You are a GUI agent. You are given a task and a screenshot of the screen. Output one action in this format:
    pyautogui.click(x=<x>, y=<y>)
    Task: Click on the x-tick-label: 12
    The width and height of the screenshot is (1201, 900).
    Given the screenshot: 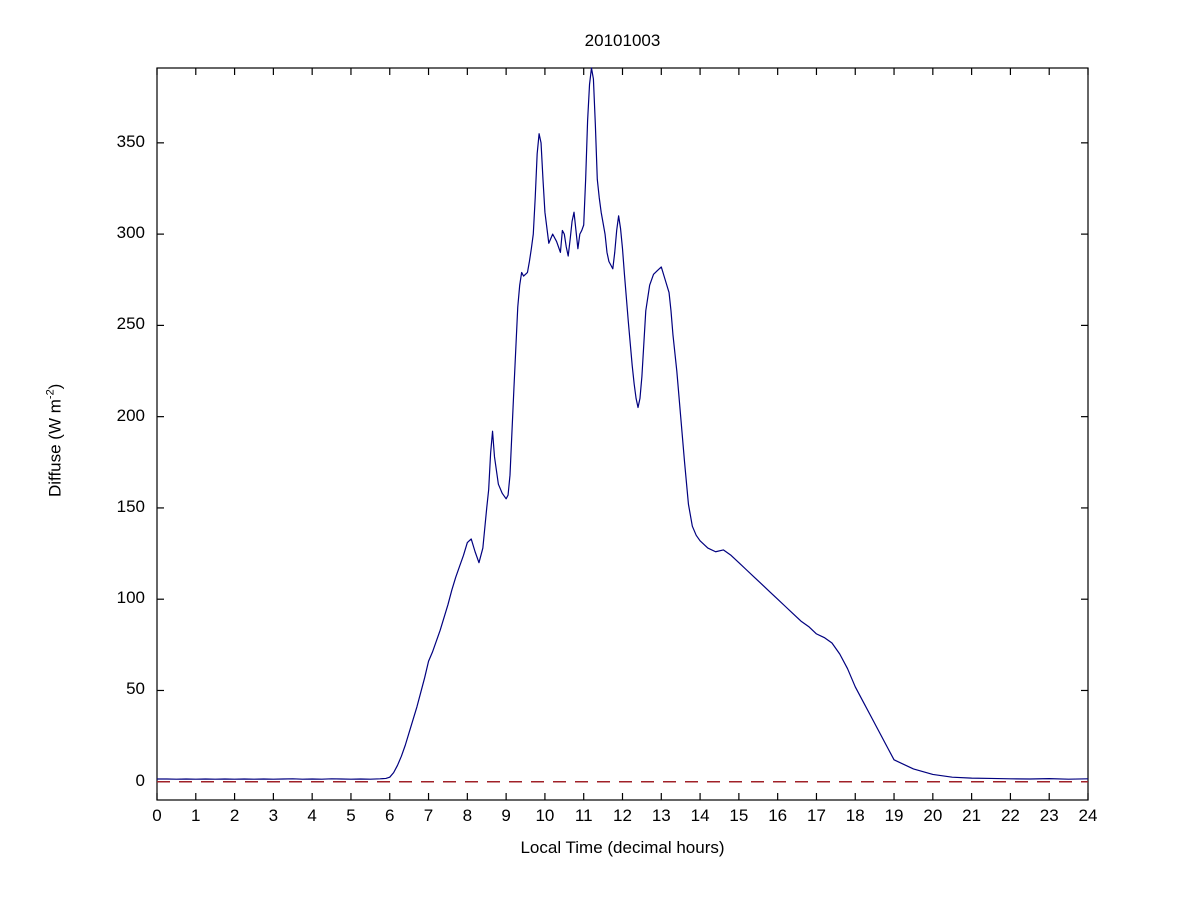 What is the action you would take?
    pyautogui.click(x=622, y=815)
    